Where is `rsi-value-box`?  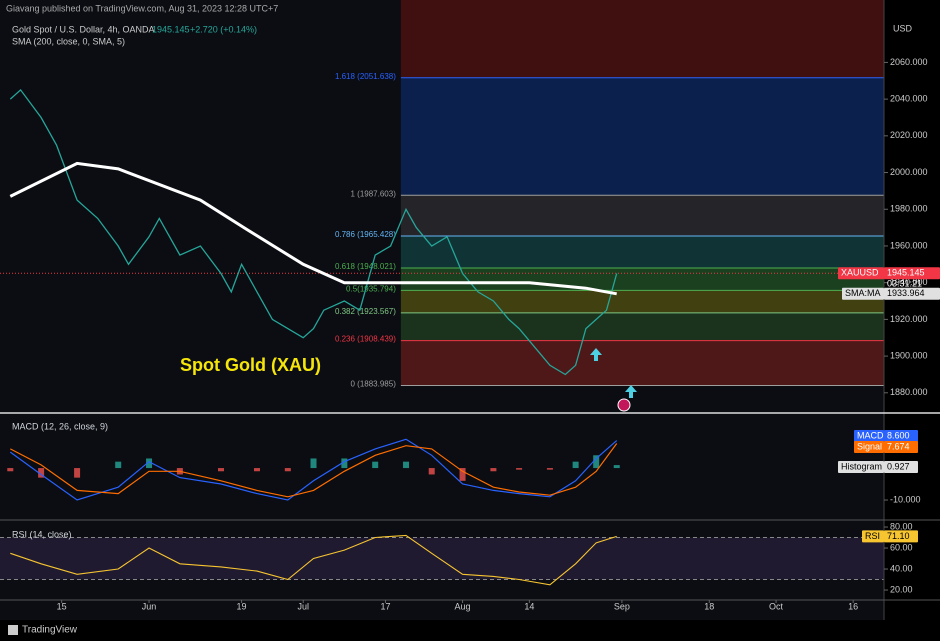 rsi-value-box is located at coordinates (901, 536).